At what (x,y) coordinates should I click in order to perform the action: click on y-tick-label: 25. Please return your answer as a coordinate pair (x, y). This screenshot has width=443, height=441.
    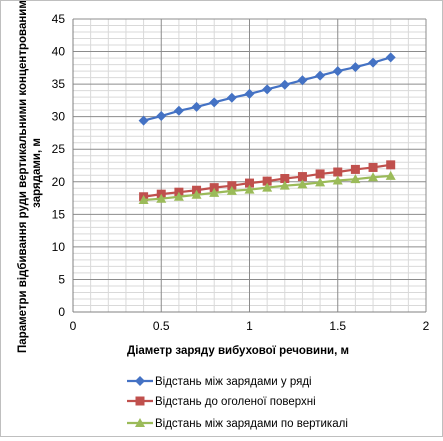
    Looking at the image, I should click on (59, 149).